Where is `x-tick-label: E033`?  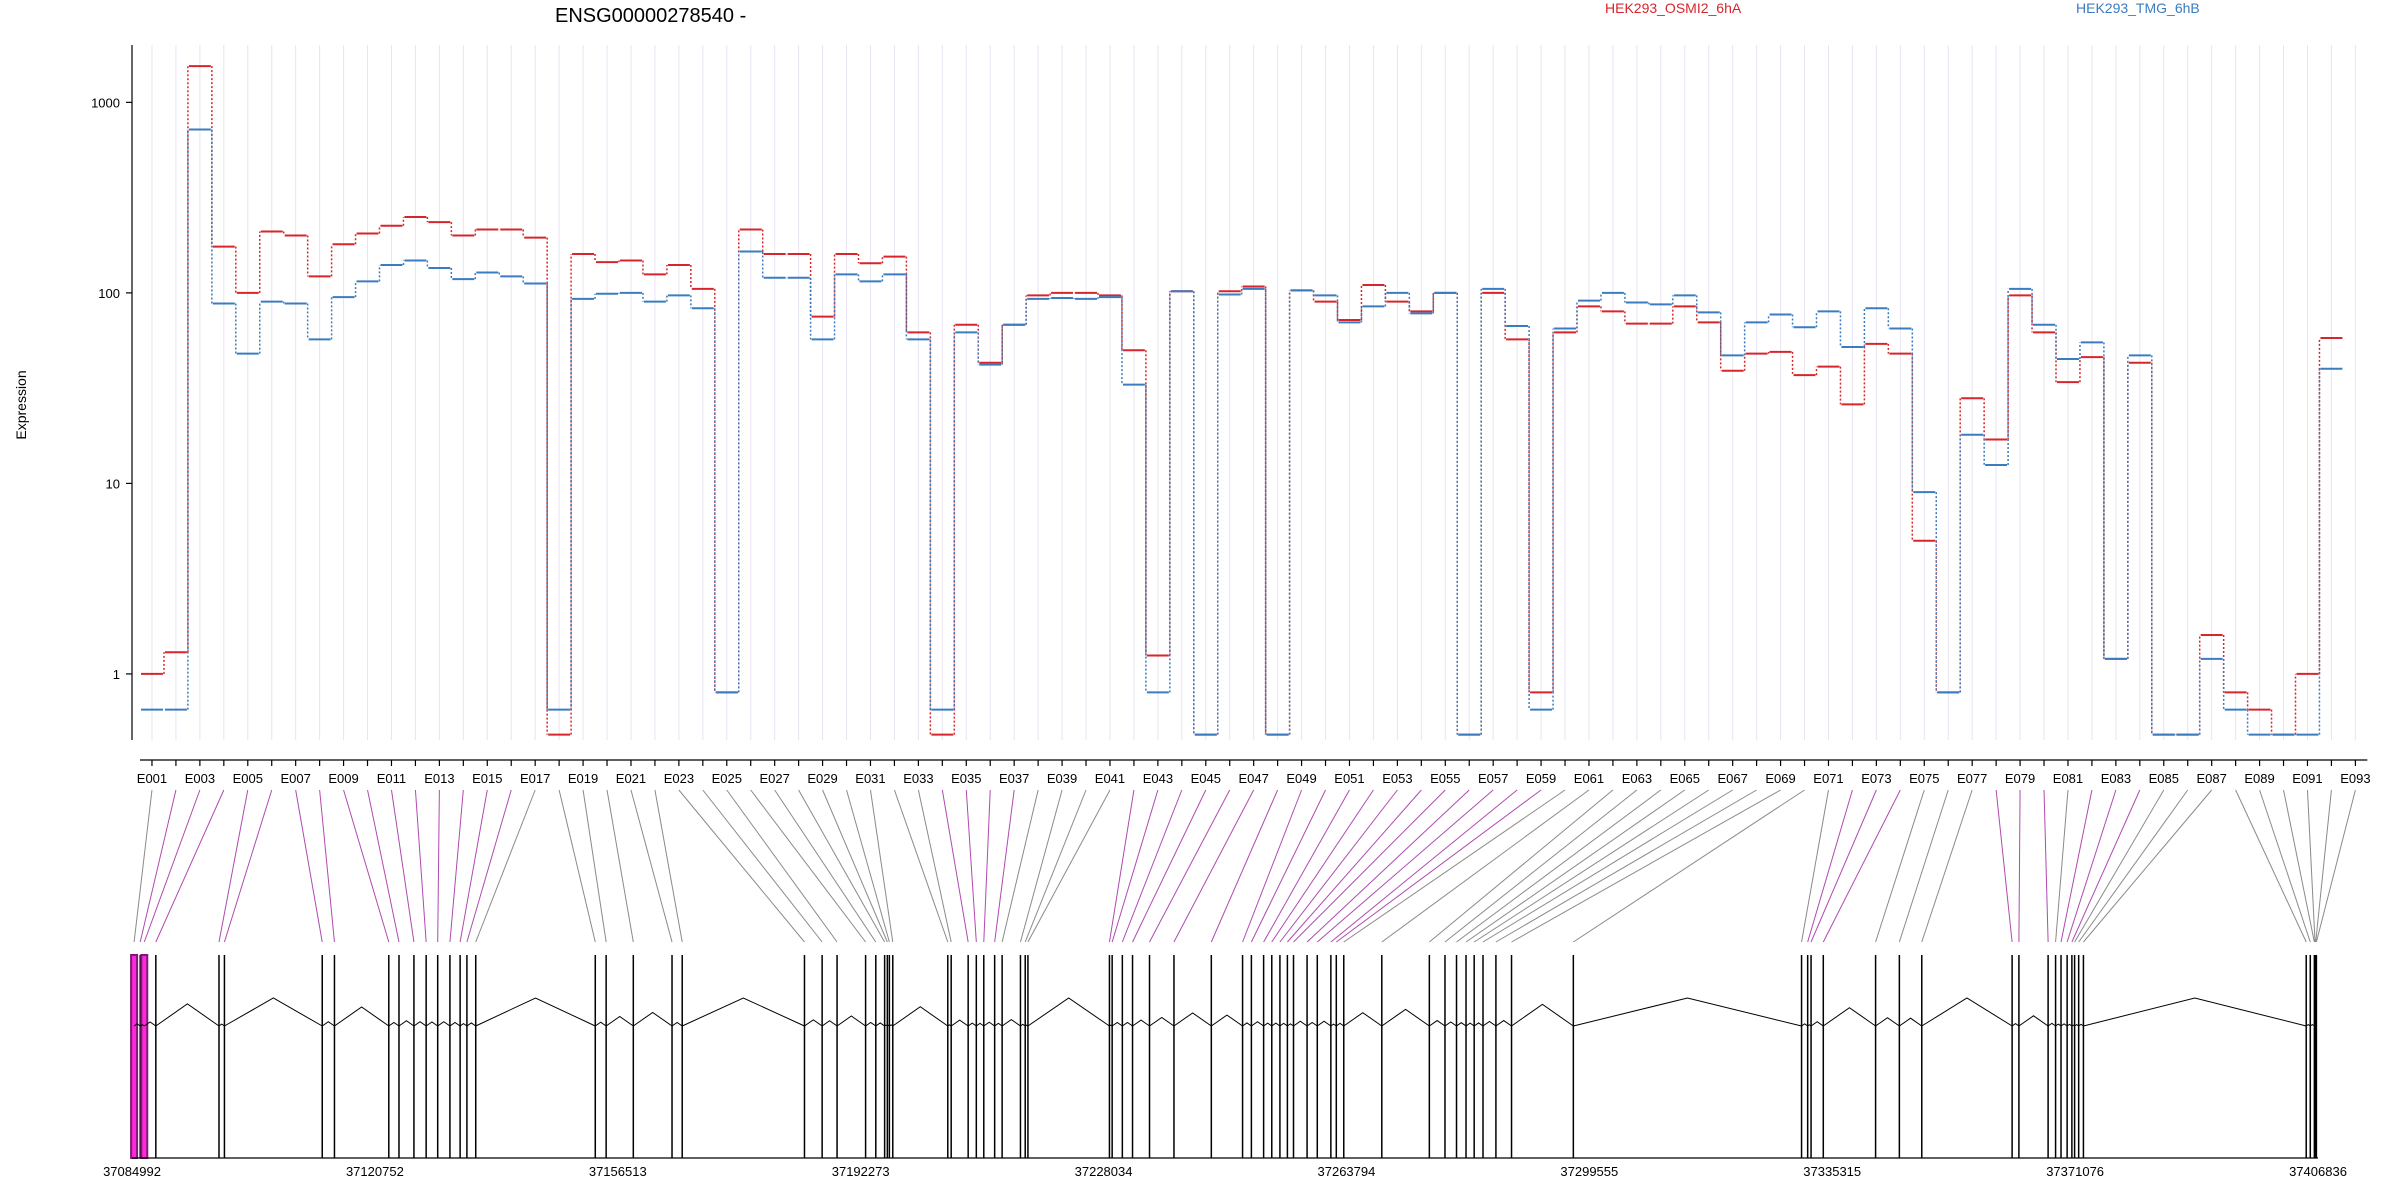
x-tick-label: E033 is located at coordinates (918, 778).